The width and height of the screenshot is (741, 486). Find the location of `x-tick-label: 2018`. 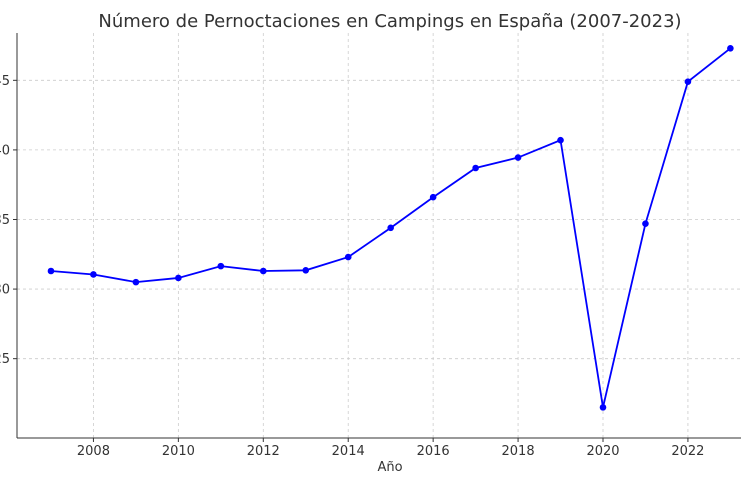

x-tick-label: 2018 is located at coordinates (518, 451).